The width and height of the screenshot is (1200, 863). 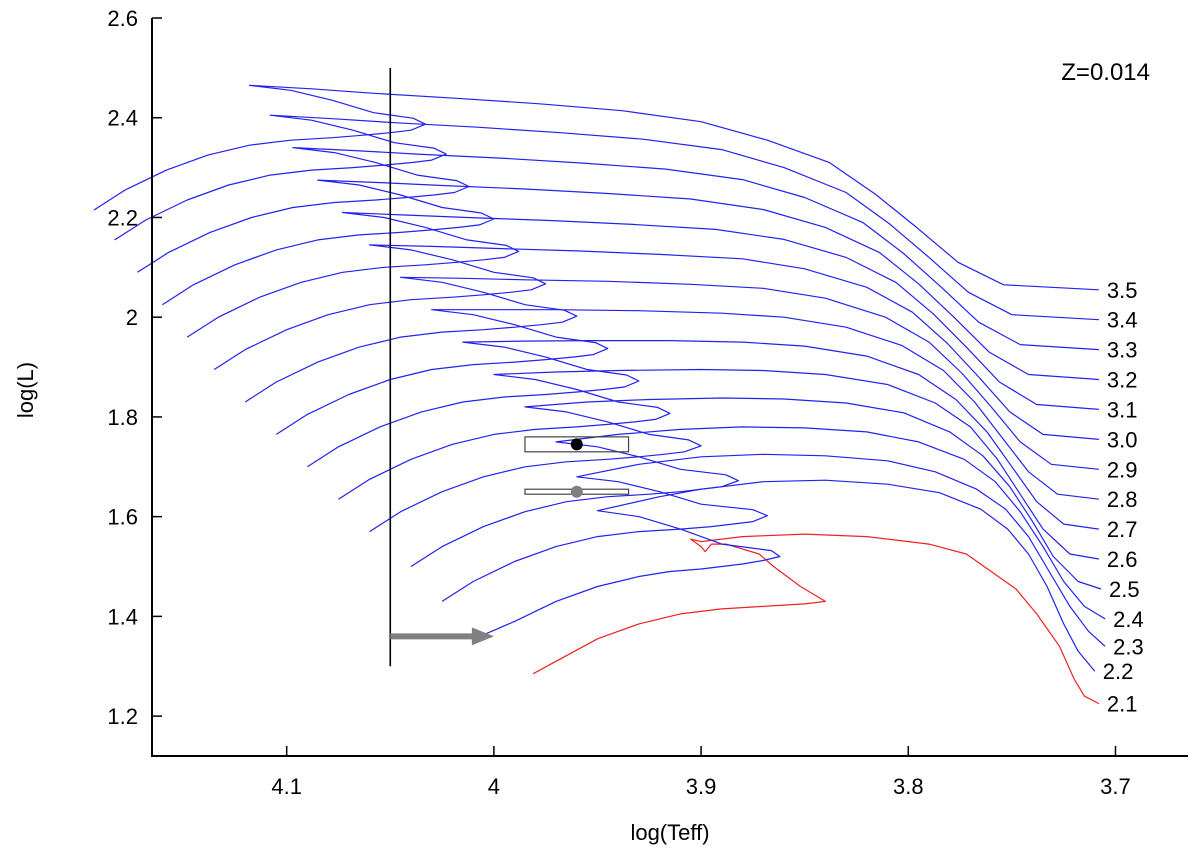 What do you see at coordinates (1122, 320) in the screenshot?
I see `track-label-3-4: 3.4` at bounding box center [1122, 320].